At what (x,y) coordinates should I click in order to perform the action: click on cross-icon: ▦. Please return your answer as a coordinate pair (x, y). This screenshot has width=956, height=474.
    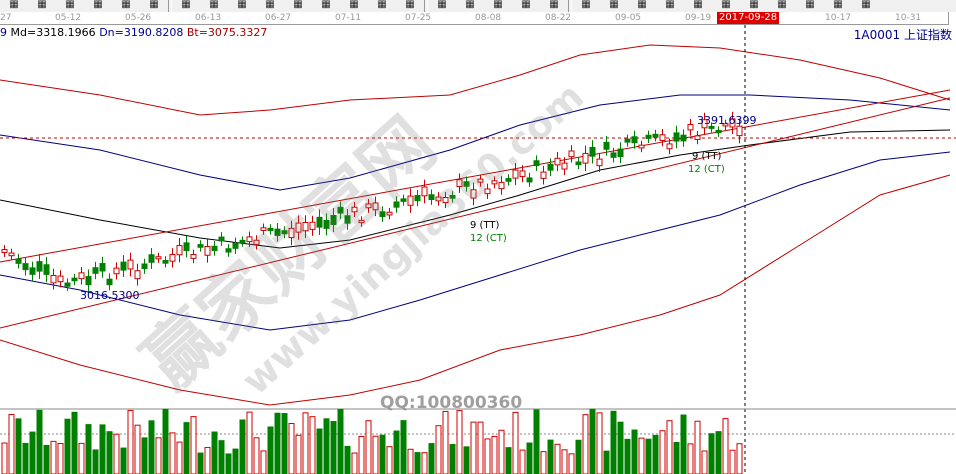
    Looking at the image, I should click on (298, 5).